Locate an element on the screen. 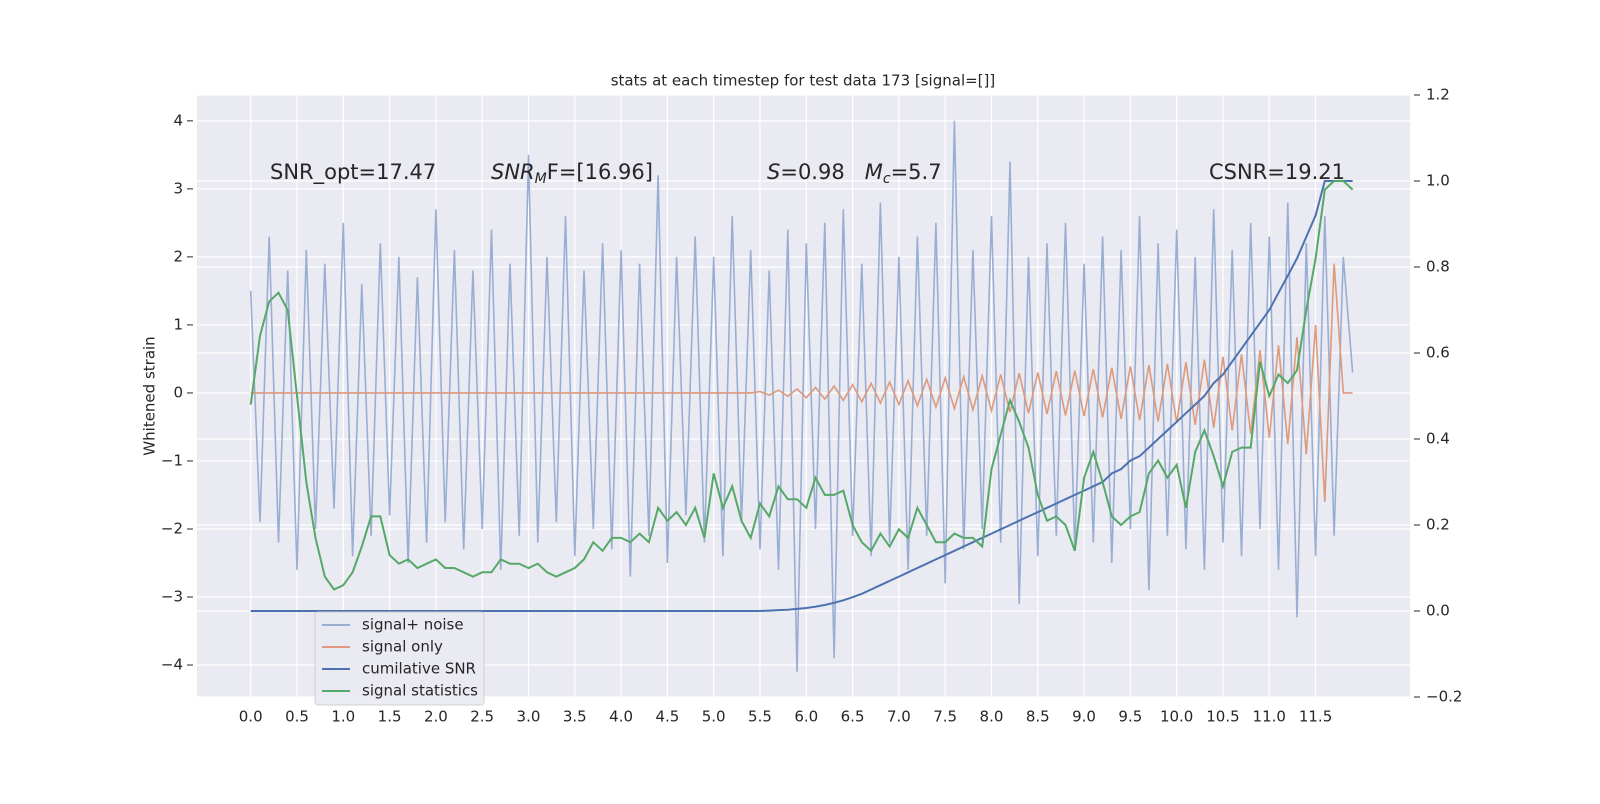 The height and width of the screenshot is (804, 1600). legend-label: signal statistics is located at coordinates (420, 691).